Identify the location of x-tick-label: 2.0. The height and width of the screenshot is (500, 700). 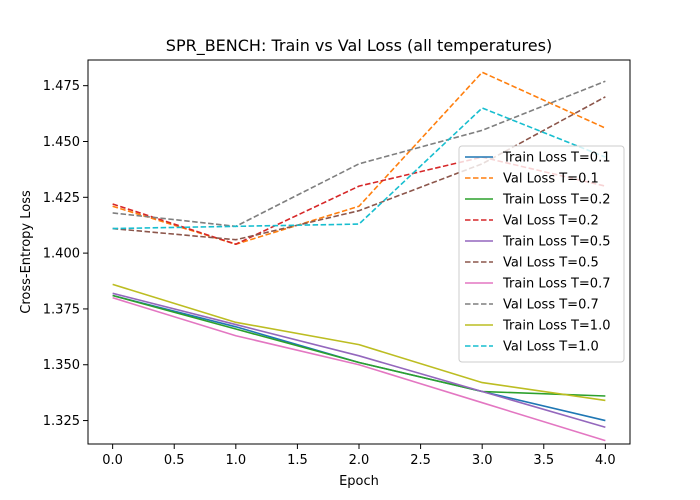
(359, 460).